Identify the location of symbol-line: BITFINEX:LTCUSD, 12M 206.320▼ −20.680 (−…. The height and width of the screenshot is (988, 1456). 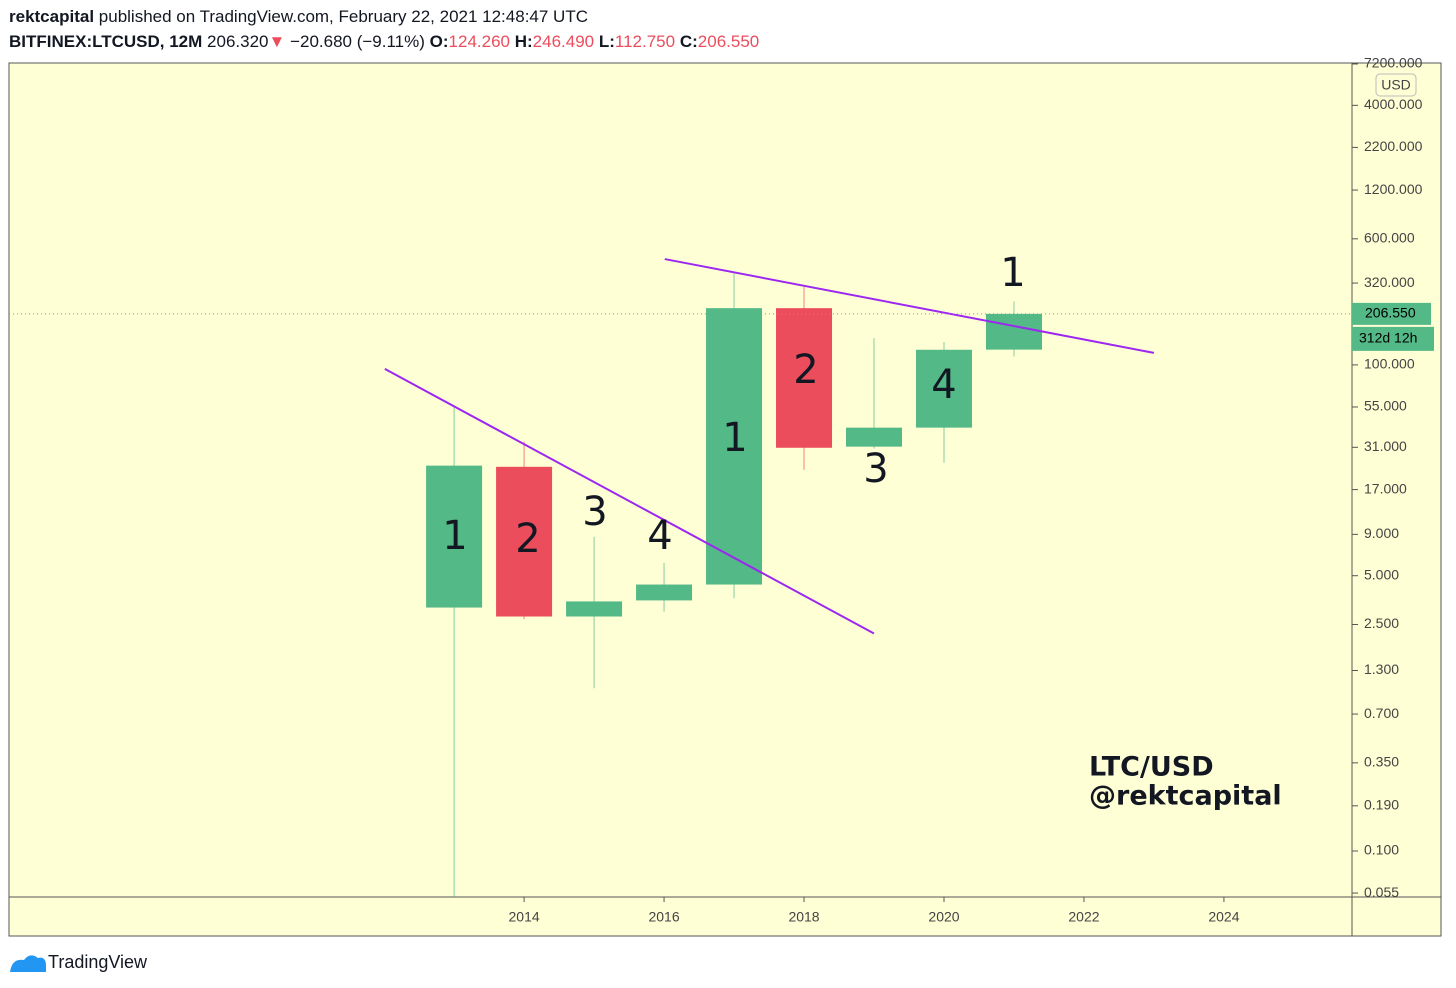
(384, 41).